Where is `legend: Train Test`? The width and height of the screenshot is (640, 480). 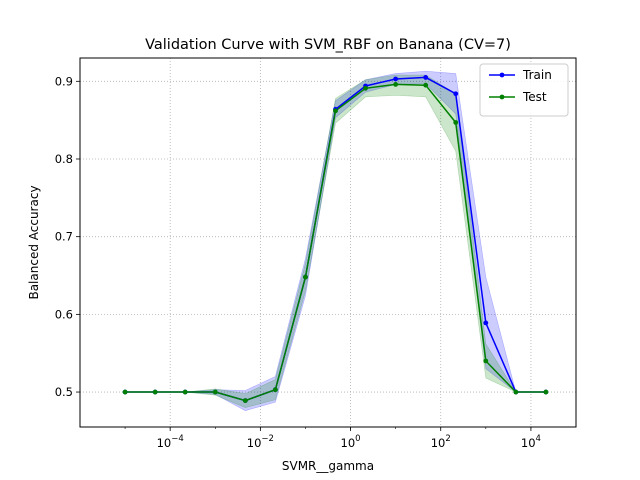 legend: Train Test is located at coordinates (524, 90).